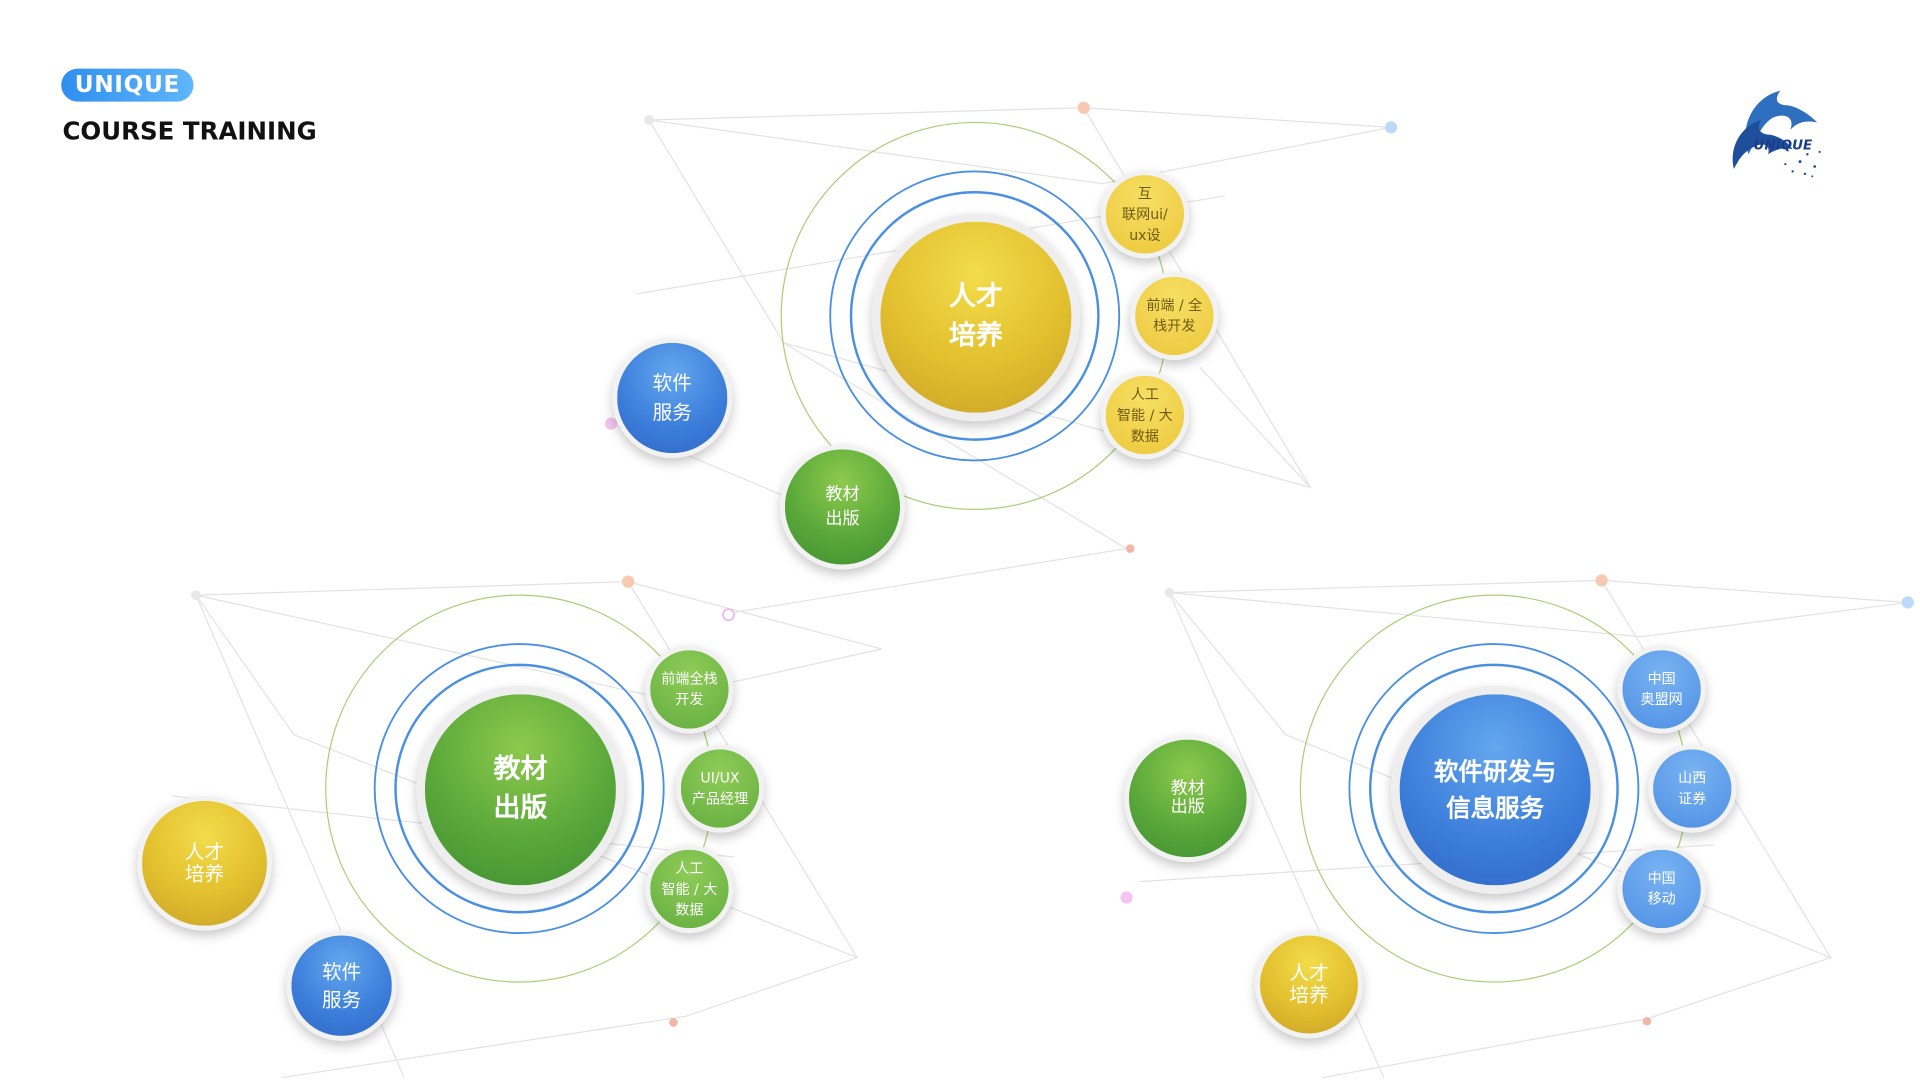 The width and height of the screenshot is (1920, 1080). What do you see at coordinates (1174, 316) in the screenshot?
I see `satellite-node-frontend-fullstack: 前端 / 全 栈开发` at bounding box center [1174, 316].